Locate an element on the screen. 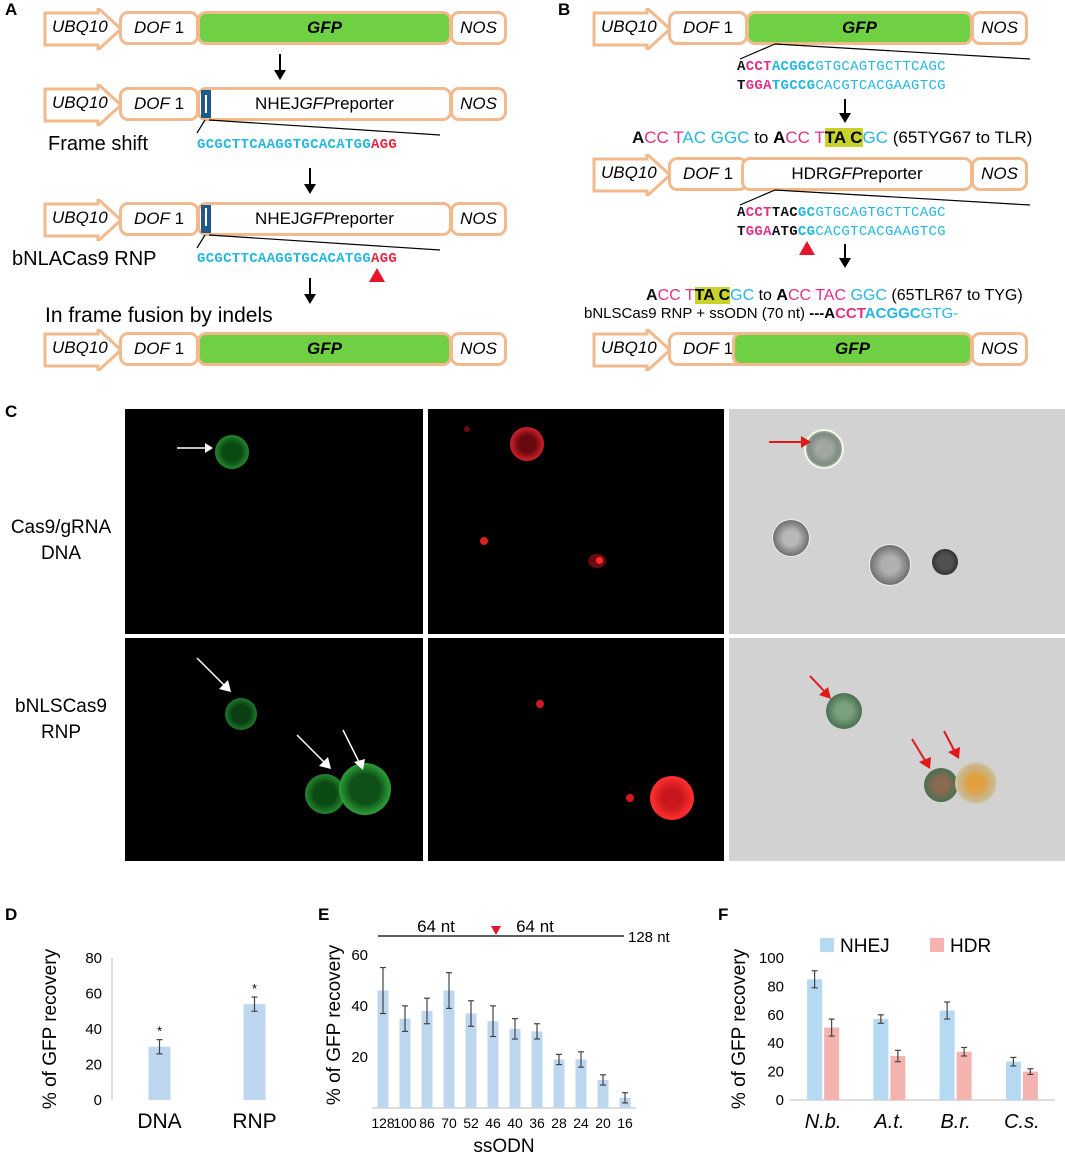 Image resolution: width=1065 pixels, height=1152 pixels. target-sequence-2: GCGCTTCAAGGTGCACATGGAGG is located at coordinates (297, 259).